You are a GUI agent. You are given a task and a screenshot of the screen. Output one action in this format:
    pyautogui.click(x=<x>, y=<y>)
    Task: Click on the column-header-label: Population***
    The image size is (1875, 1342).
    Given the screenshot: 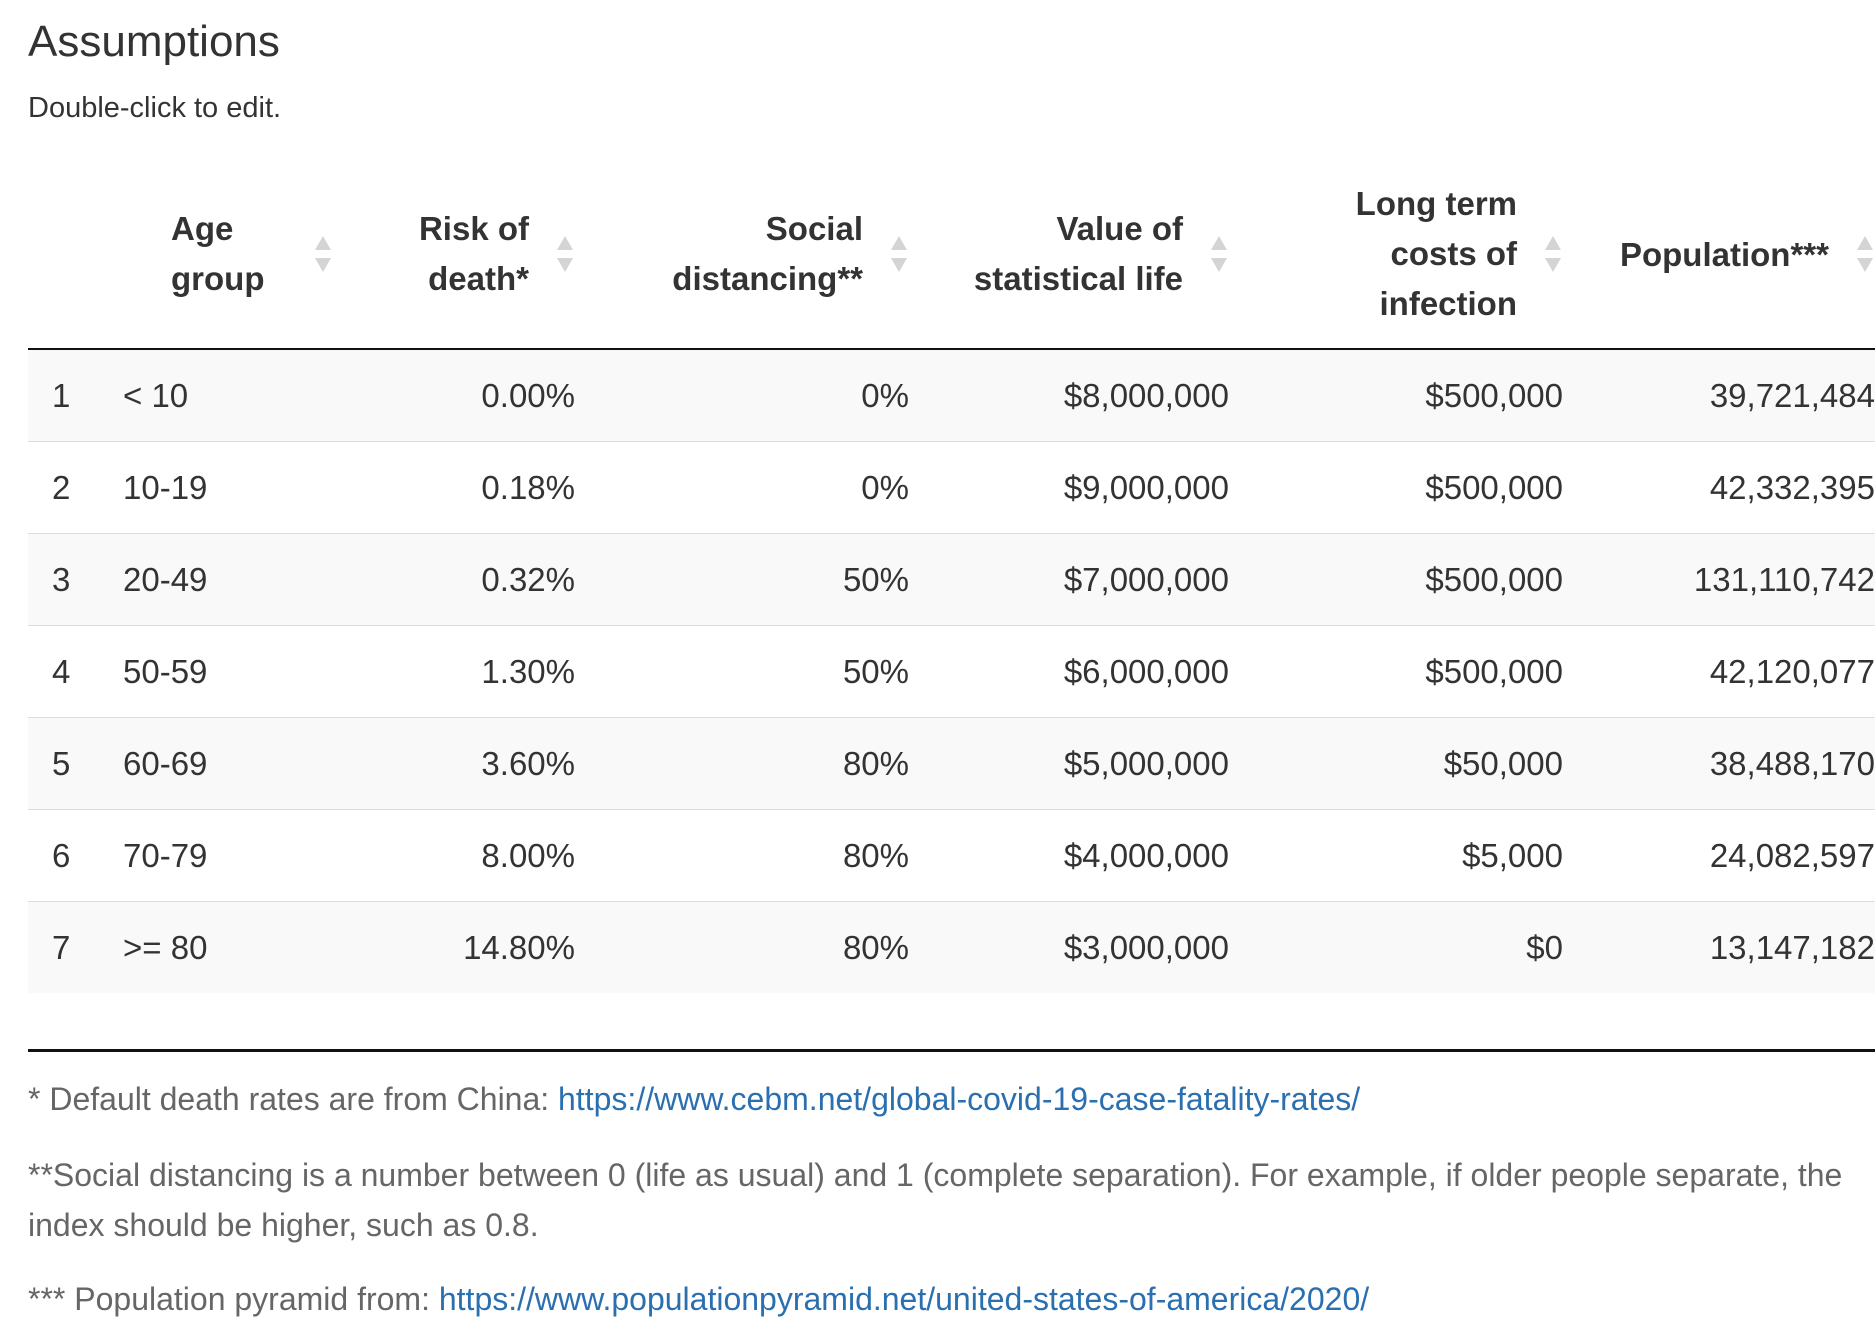 What is the action you would take?
    pyautogui.click(x=1724, y=255)
    